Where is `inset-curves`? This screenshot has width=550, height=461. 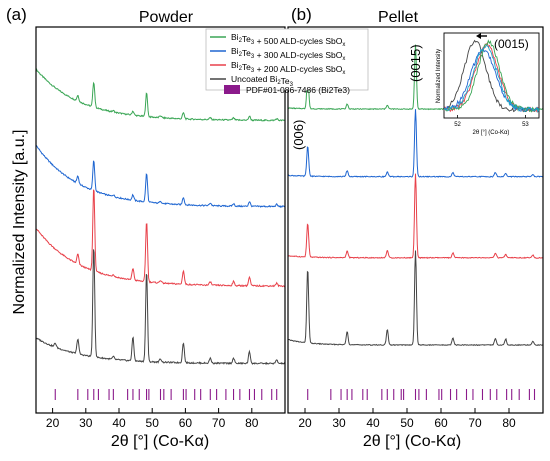 inset-curves is located at coordinates (491, 76).